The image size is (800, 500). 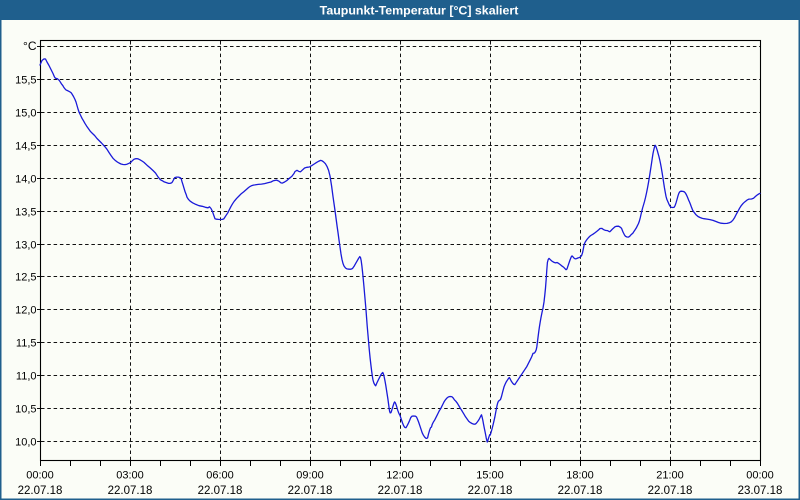 What do you see at coordinates (25, 81) in the screenshot?
I see `svg-text: 15,5` at bounding box center [25, 81].